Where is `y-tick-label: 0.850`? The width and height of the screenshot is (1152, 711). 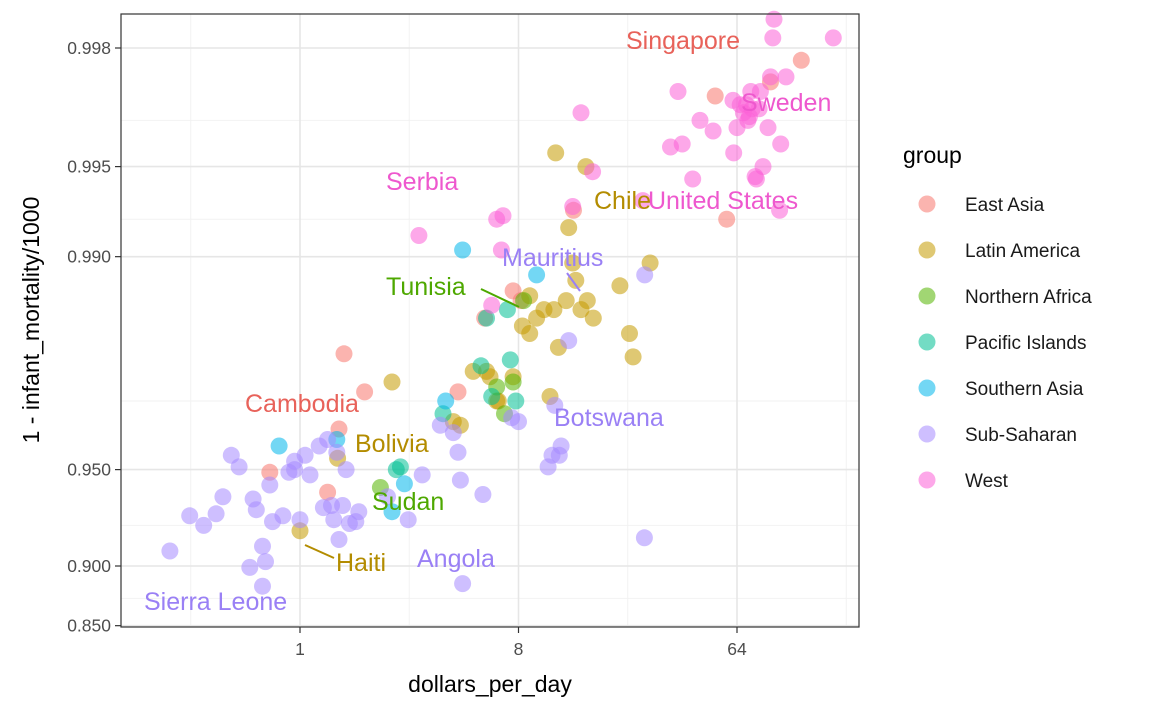
y-tick-label: 0.850 is located at coordinates (89, 626).